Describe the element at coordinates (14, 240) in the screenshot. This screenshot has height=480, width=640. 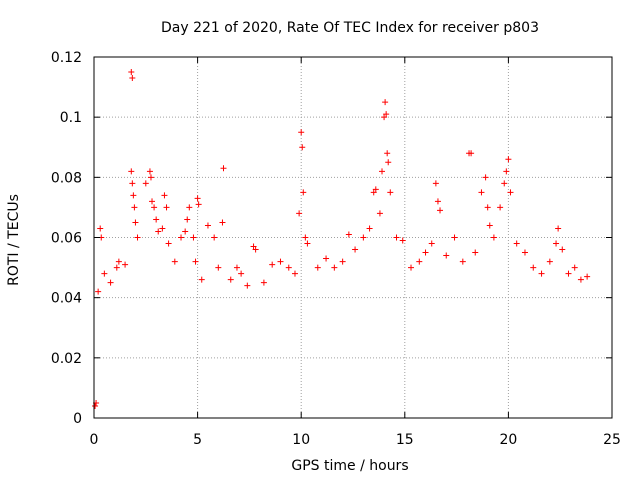
I see `y-axis-label: ROTI / TECUs` at that location.